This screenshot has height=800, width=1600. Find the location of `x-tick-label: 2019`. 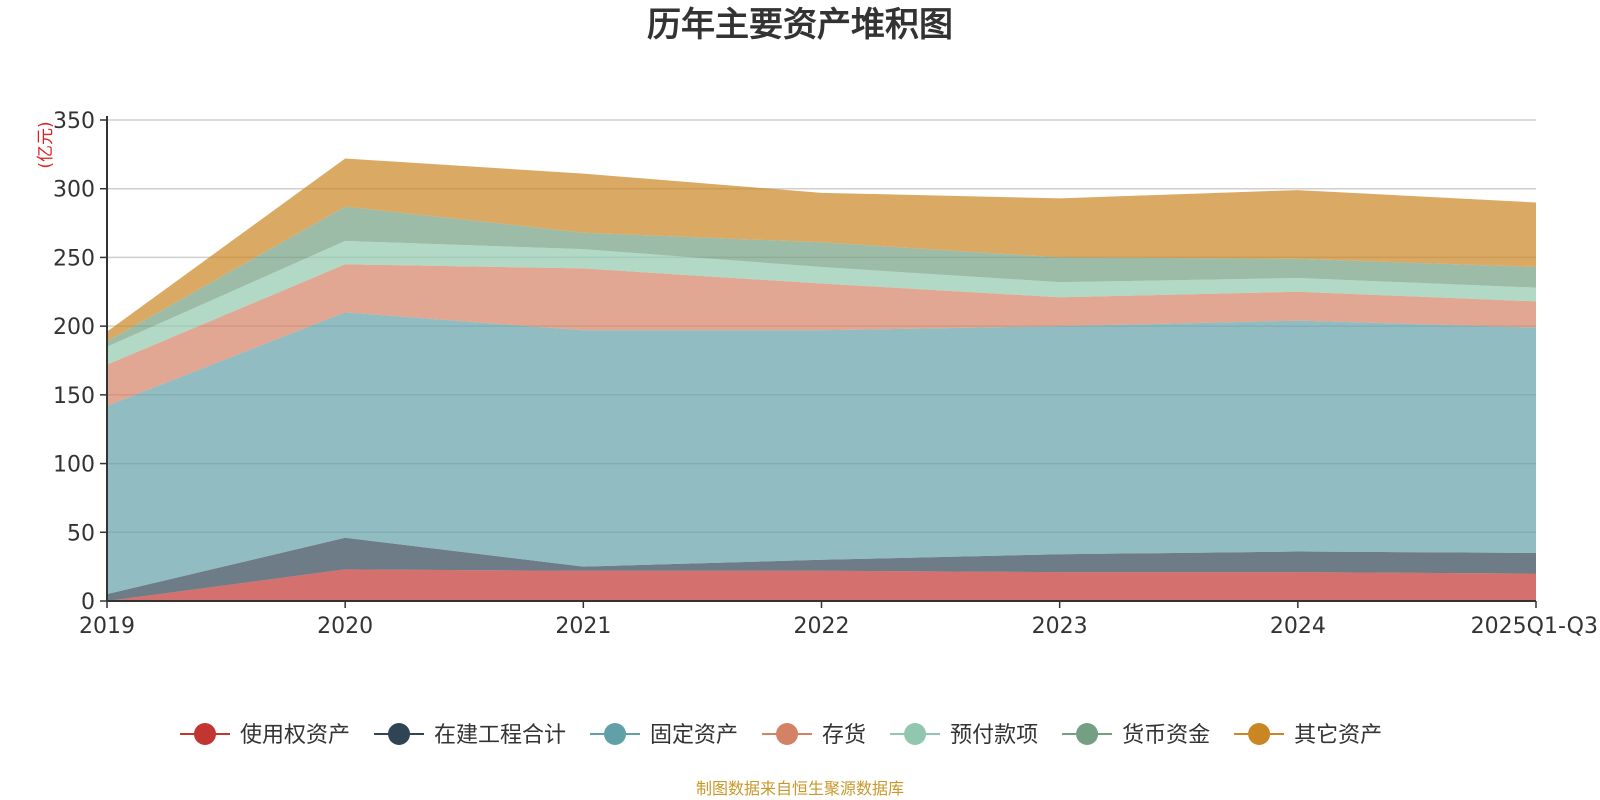

x-tick-label: 2019 is located at coordinates (107, 626).